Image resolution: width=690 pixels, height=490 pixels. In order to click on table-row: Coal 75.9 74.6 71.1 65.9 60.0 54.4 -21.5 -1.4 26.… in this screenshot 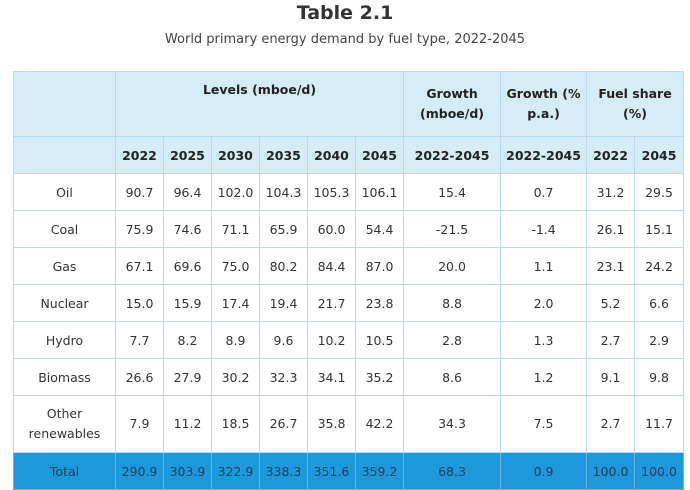, I will do `click(349, 229)`.